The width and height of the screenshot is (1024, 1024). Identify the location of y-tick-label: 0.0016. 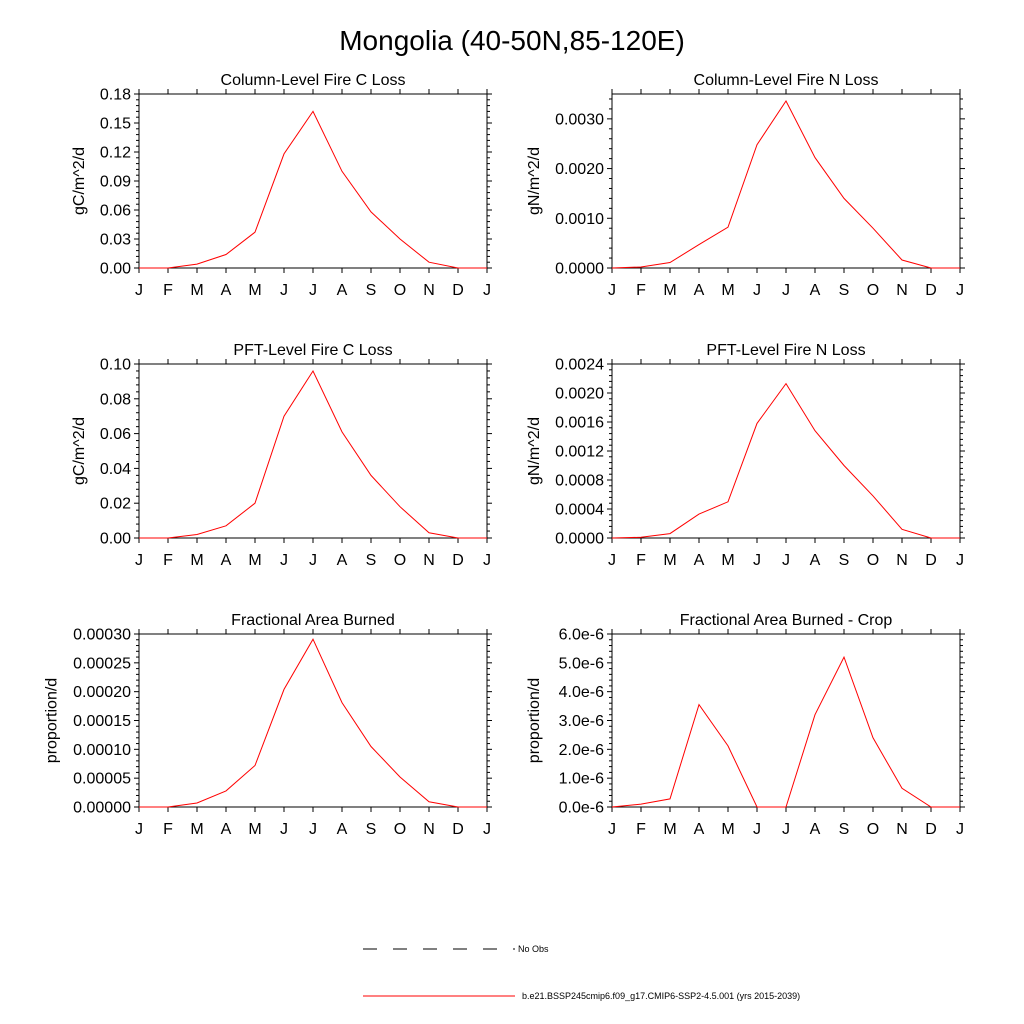
(579, 423).